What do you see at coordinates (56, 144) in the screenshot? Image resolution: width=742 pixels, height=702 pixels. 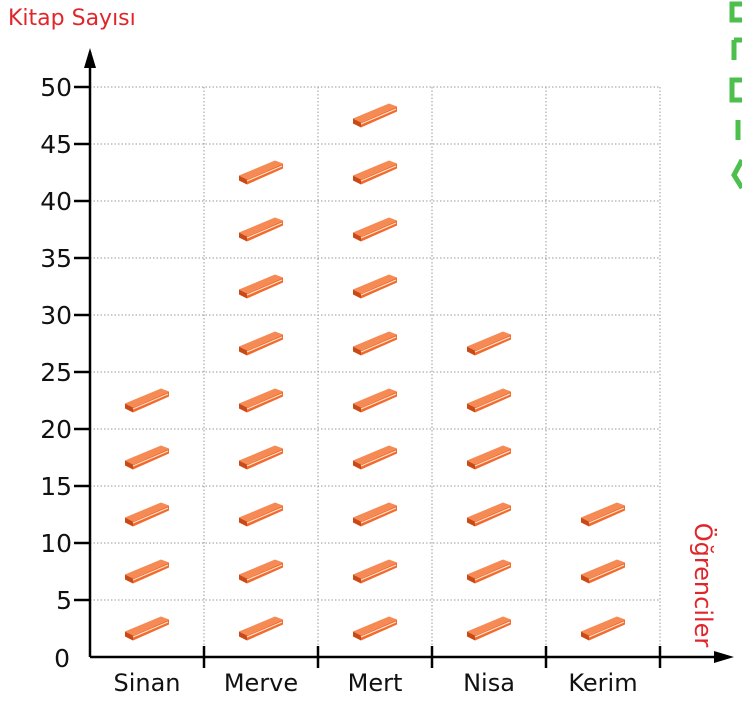 I see `y-tick-label: 45` at bounding box center [56, 144].